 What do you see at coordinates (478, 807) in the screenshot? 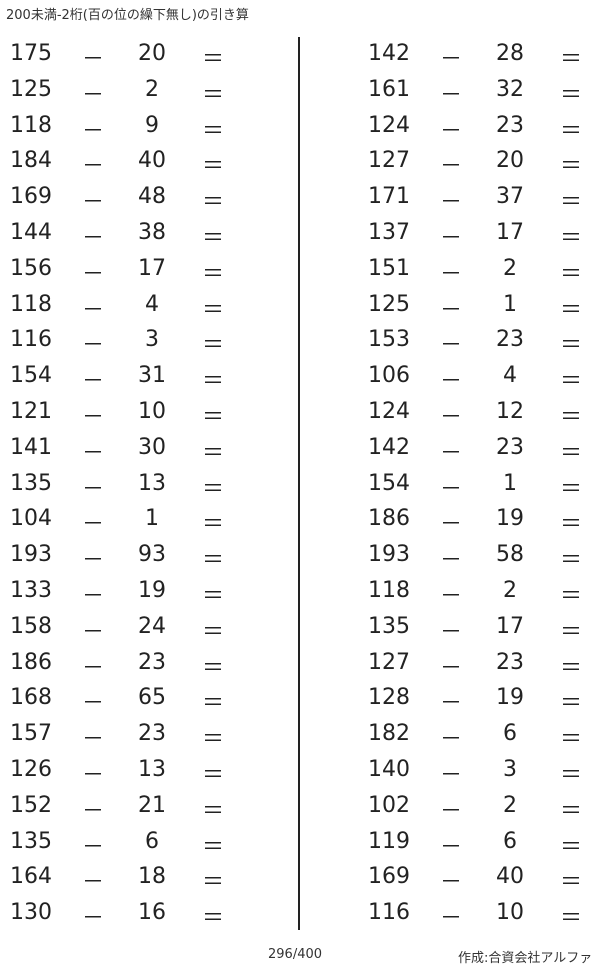
I see `problem-row: 102 － 2 ＝` at bounding box center [478, 807].